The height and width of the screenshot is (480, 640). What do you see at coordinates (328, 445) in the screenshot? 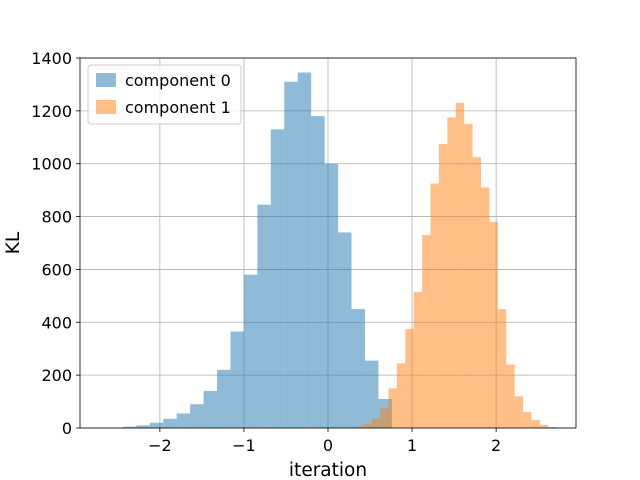
I see `x-tick-label: 0` at bounding box center [328, 445].